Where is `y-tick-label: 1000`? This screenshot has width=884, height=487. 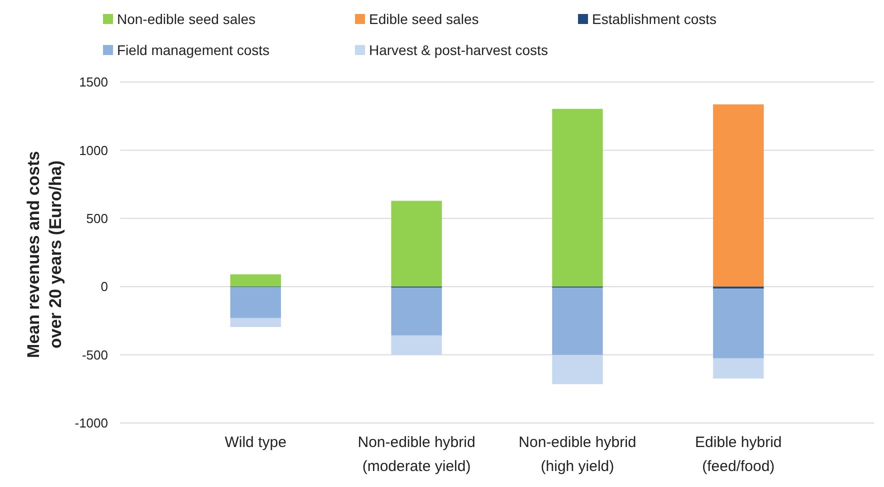 y-tick-label: 1000 is located at coordinates (93, 150).